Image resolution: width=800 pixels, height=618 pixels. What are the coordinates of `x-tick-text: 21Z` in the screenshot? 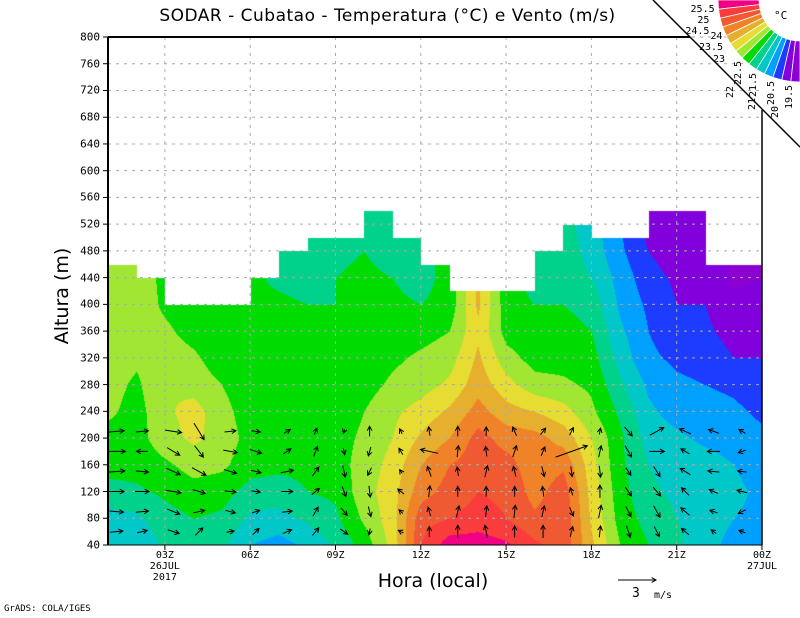 It's located at (676, 555).